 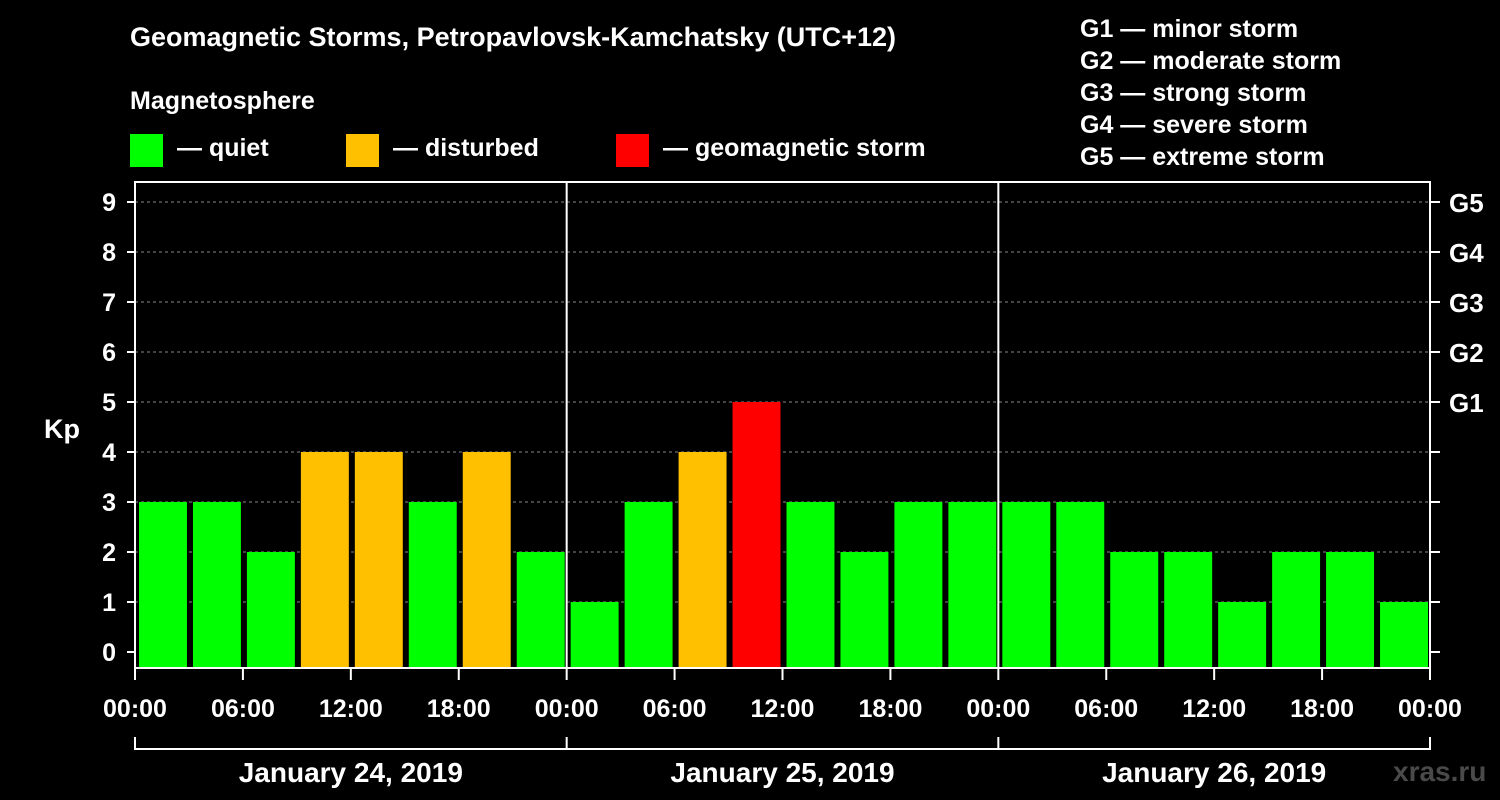 What do you see at coordinates (109, 553) in the screenshot?
I see `y-tick-label: 2` at bounding box center [109, 553].